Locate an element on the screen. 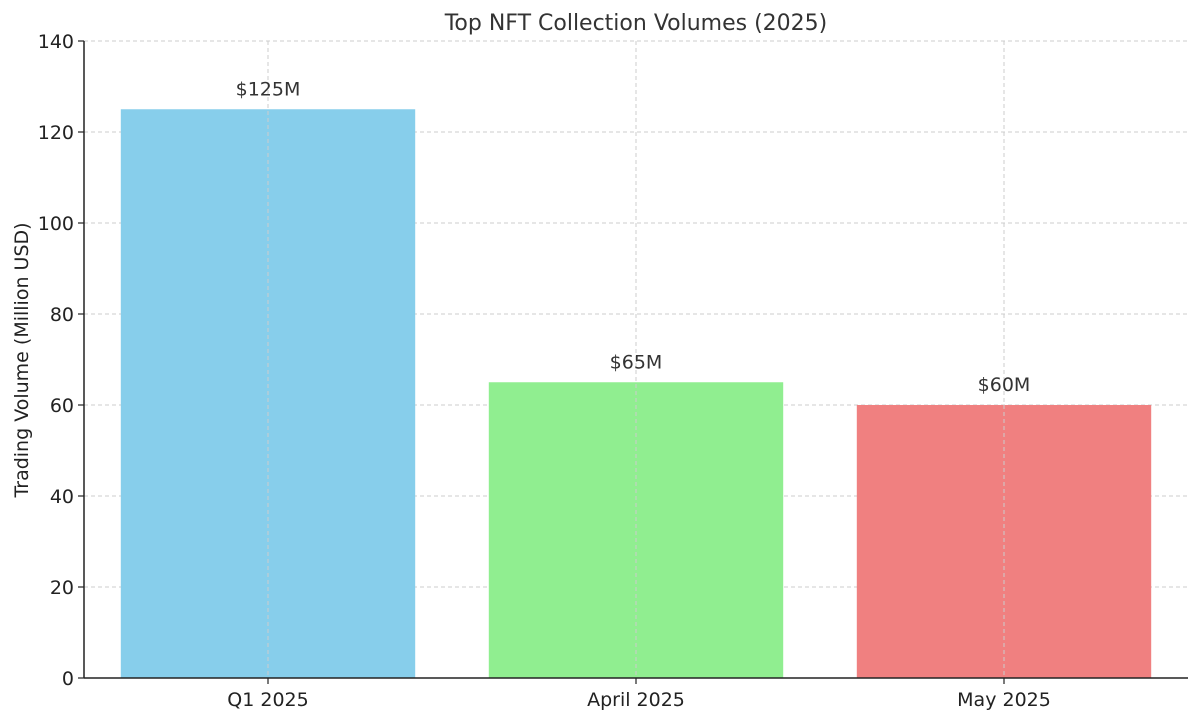 Image resolution: width=1200 pixels, height=716 pixels. bar-data-label: $65M is located at coordinates (636, 362).